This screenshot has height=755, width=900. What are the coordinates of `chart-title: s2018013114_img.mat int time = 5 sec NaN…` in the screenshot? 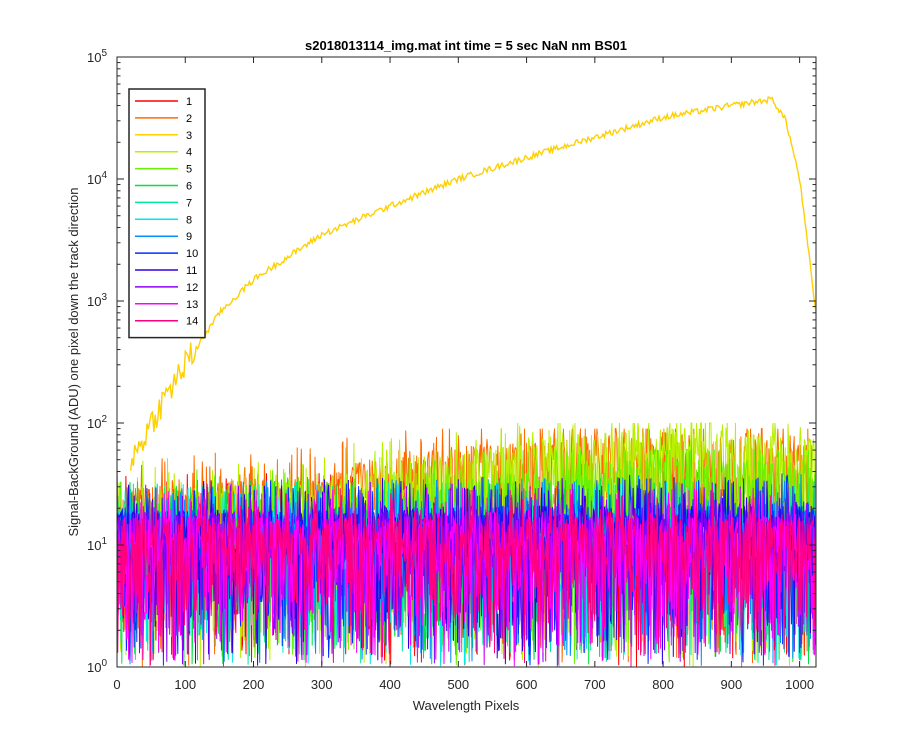 It's located at (466, 45).